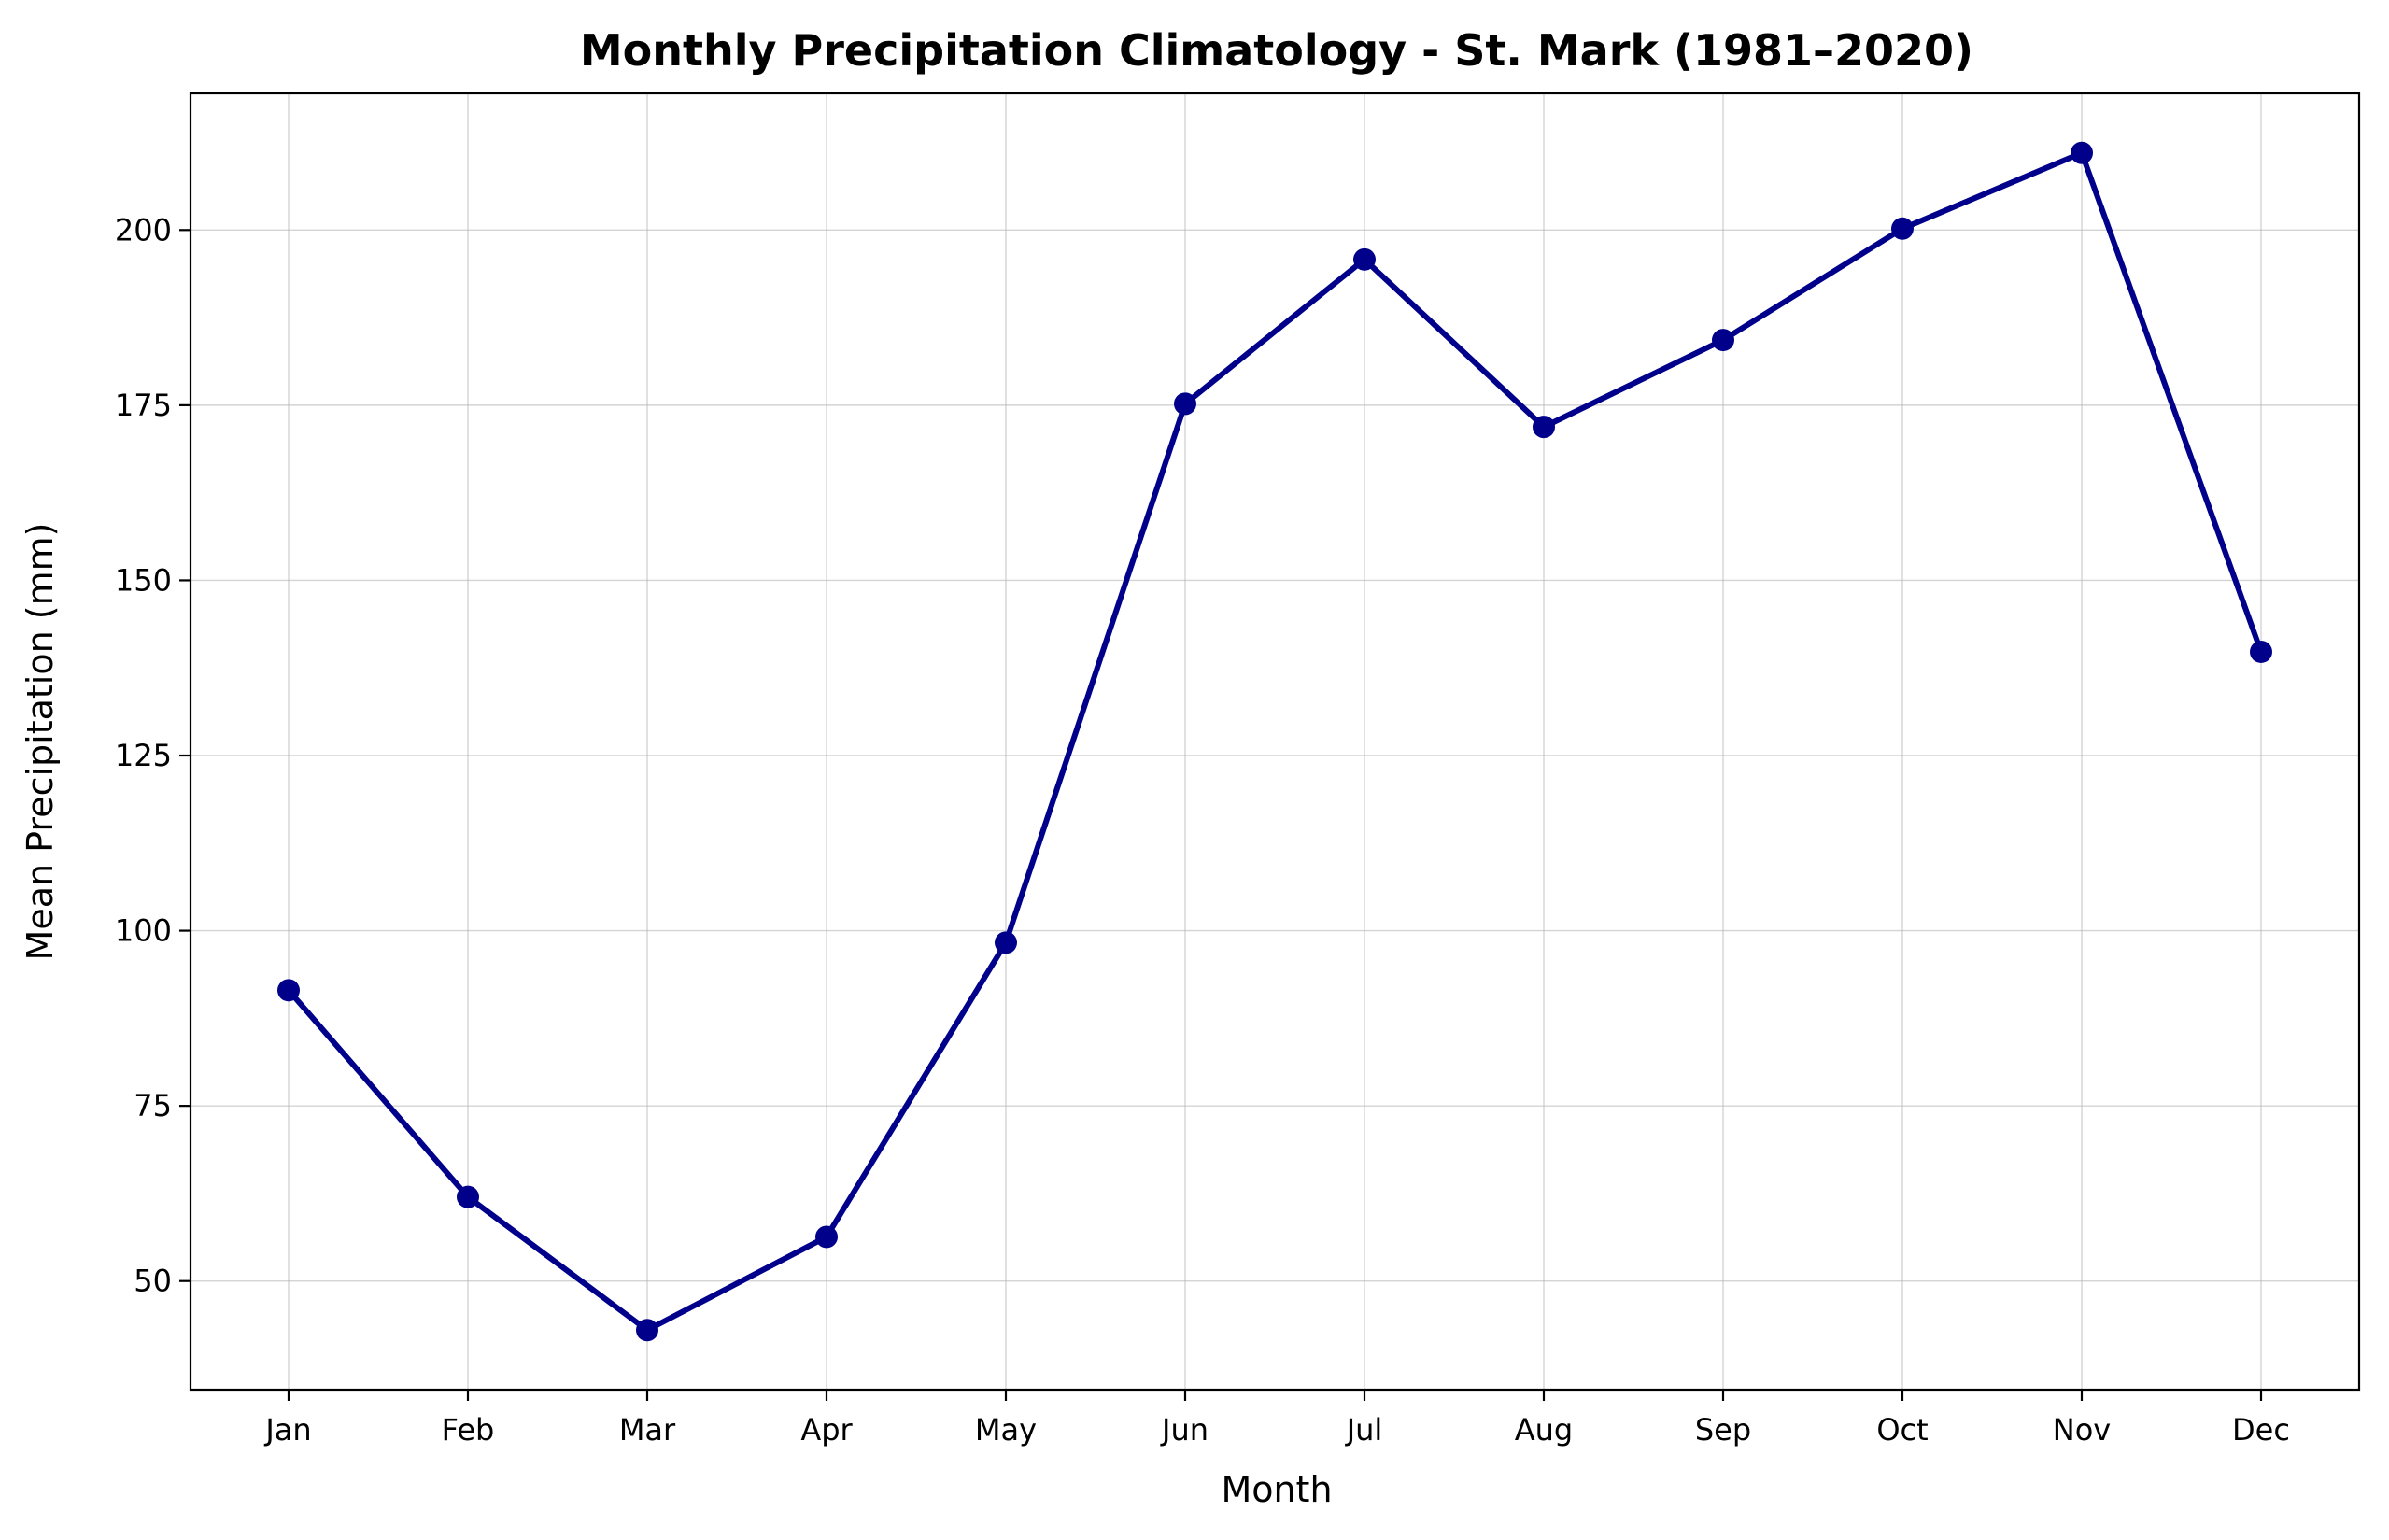 The width and height of the screenshot is (2389, 1540). Describe the element at coordinates (1185, 404) in the screenshot. I see `data-point-jun` at that location.